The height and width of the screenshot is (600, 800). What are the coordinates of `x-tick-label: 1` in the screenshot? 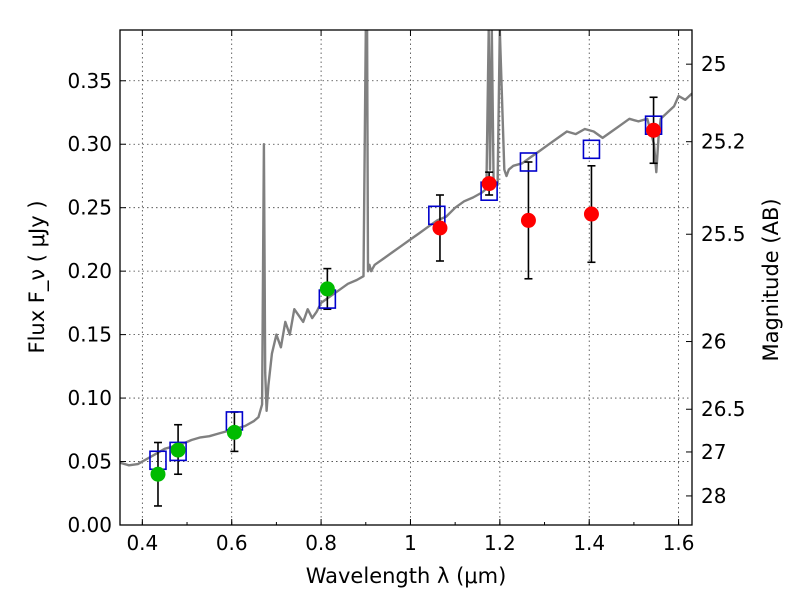 It's located at (410, 543).